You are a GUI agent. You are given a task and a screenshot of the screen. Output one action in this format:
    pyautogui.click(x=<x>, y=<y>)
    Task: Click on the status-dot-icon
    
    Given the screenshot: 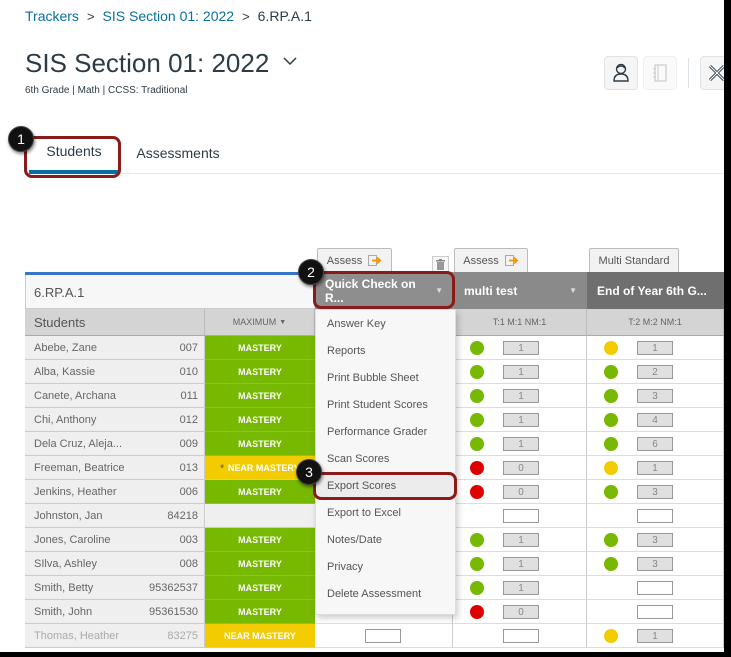 What is the action you would take?
    pyautogui.click(x=477, y=492)
    